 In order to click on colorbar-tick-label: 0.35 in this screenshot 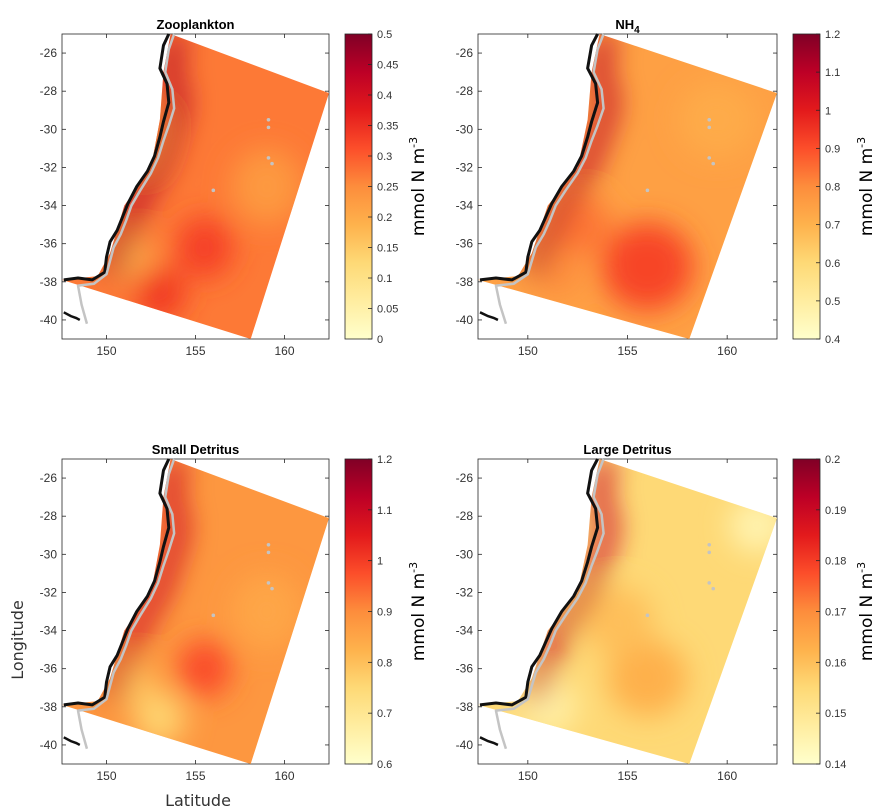, I will do `click(387, 127)`.